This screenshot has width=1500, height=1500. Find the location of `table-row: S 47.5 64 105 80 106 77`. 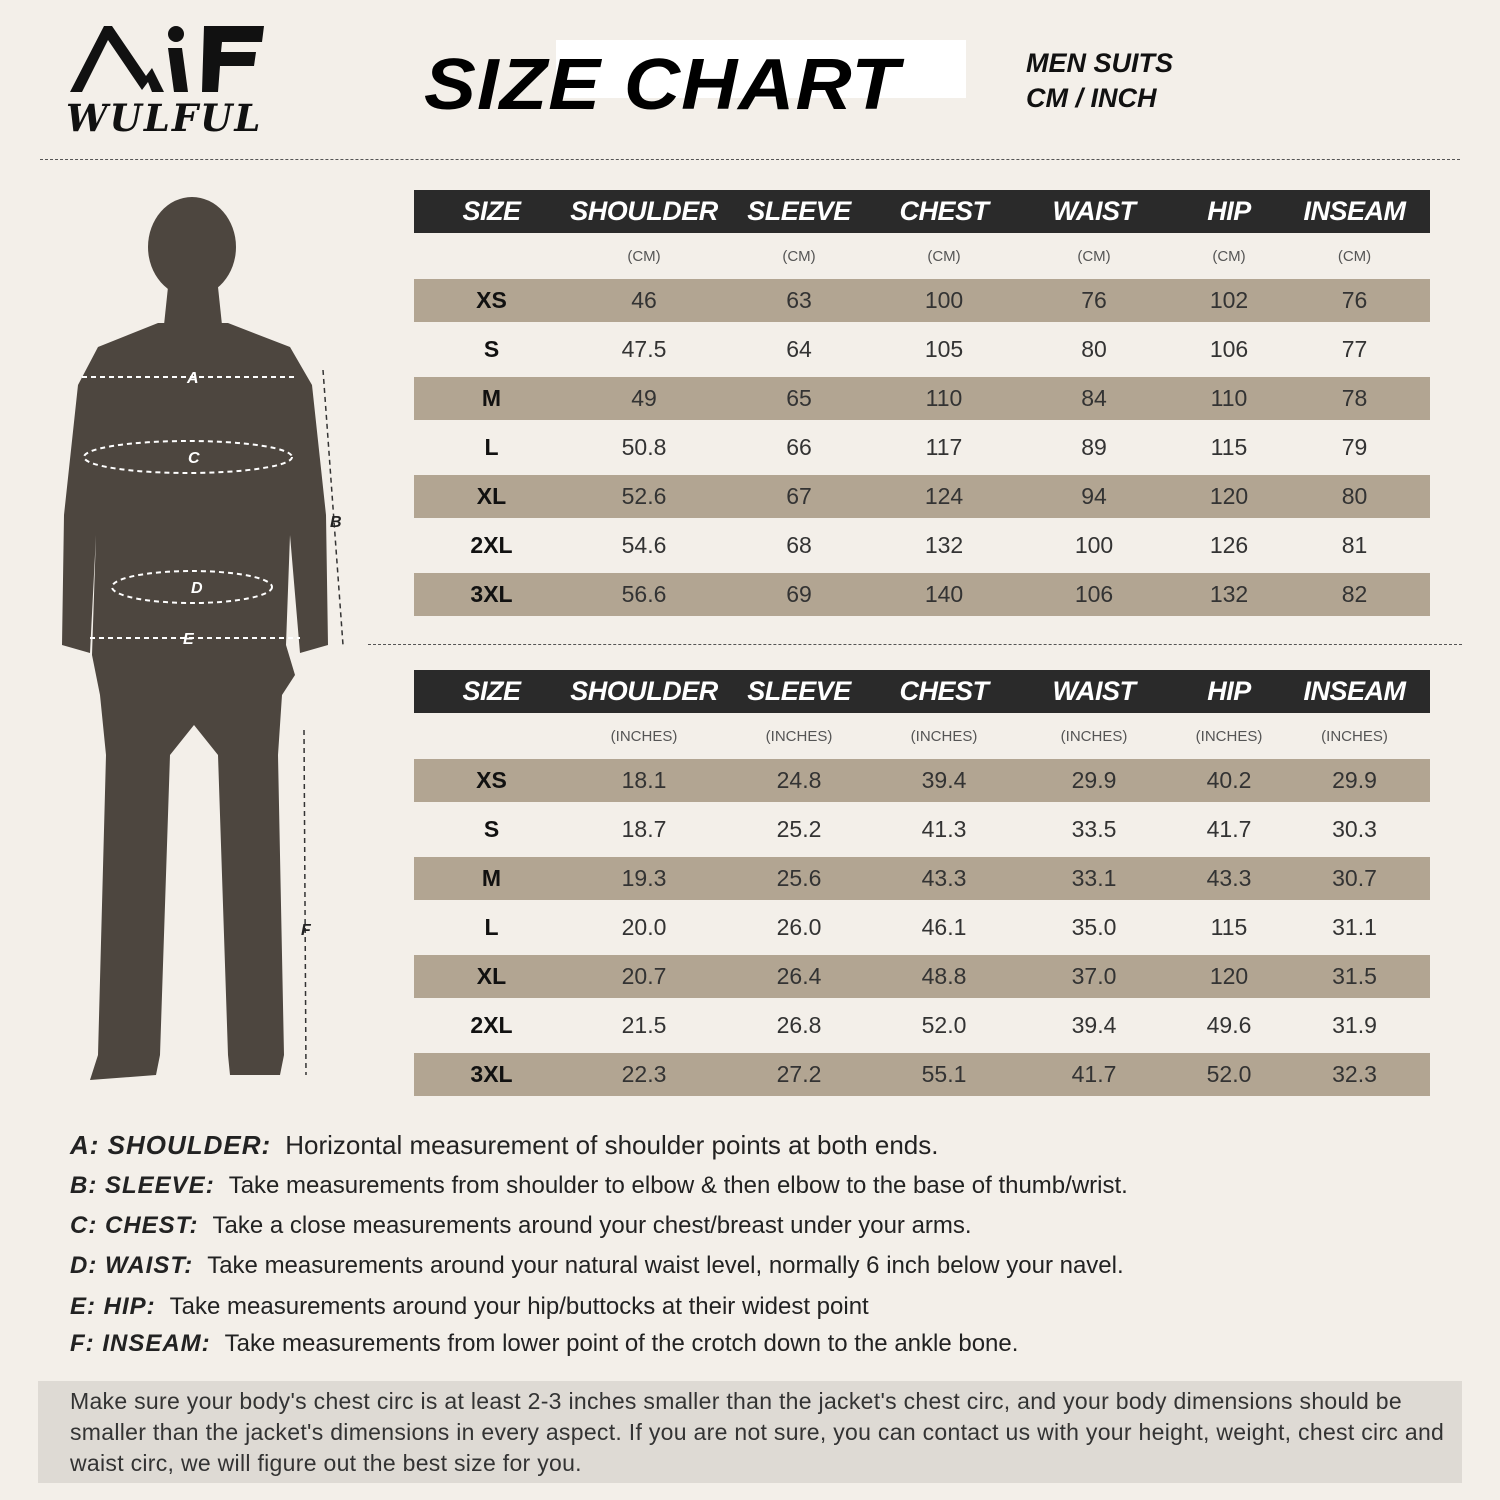

table-row: S 47.5 64 105 80 106 77 is located at coordinates (922, 349).